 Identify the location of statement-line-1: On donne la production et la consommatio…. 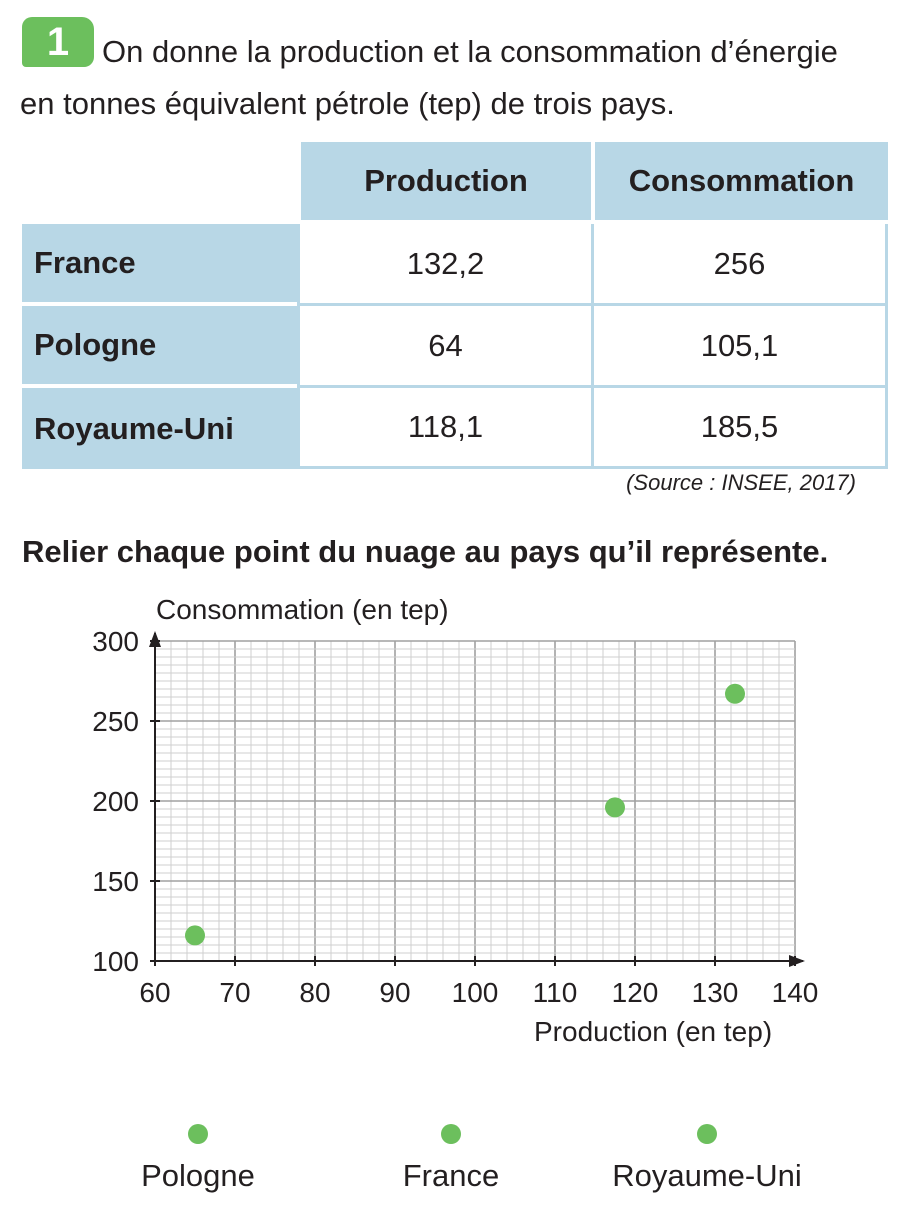
(470, 51).